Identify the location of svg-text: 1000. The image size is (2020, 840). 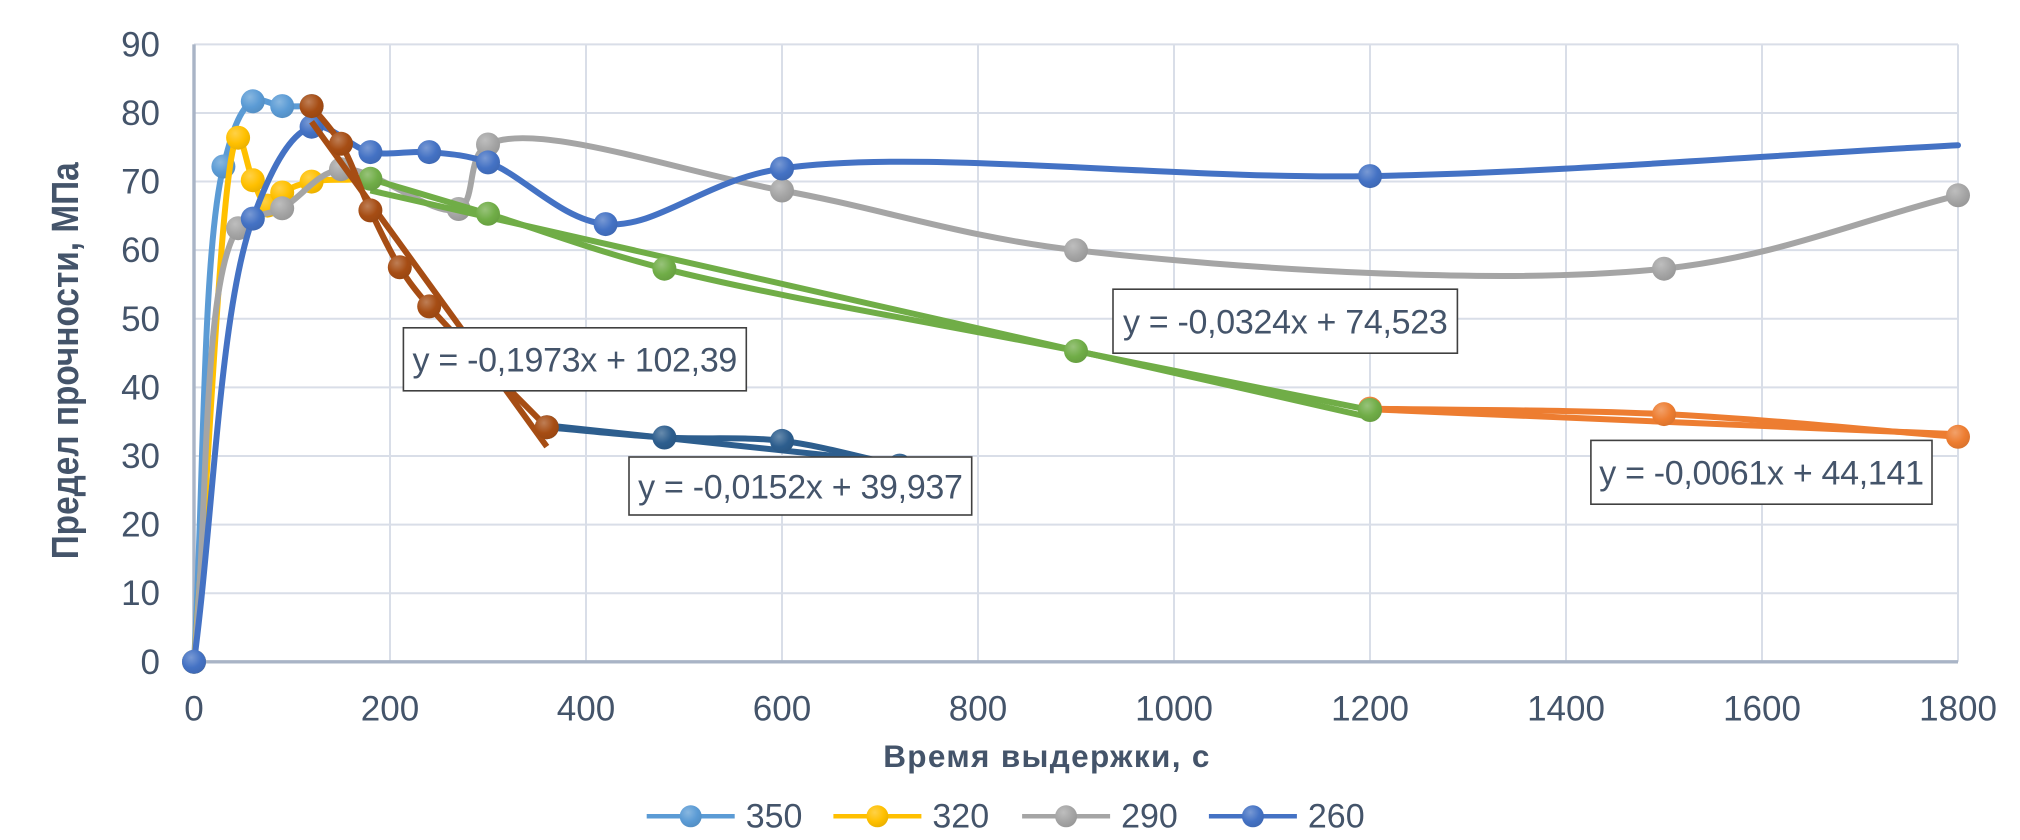
(1174, 709).